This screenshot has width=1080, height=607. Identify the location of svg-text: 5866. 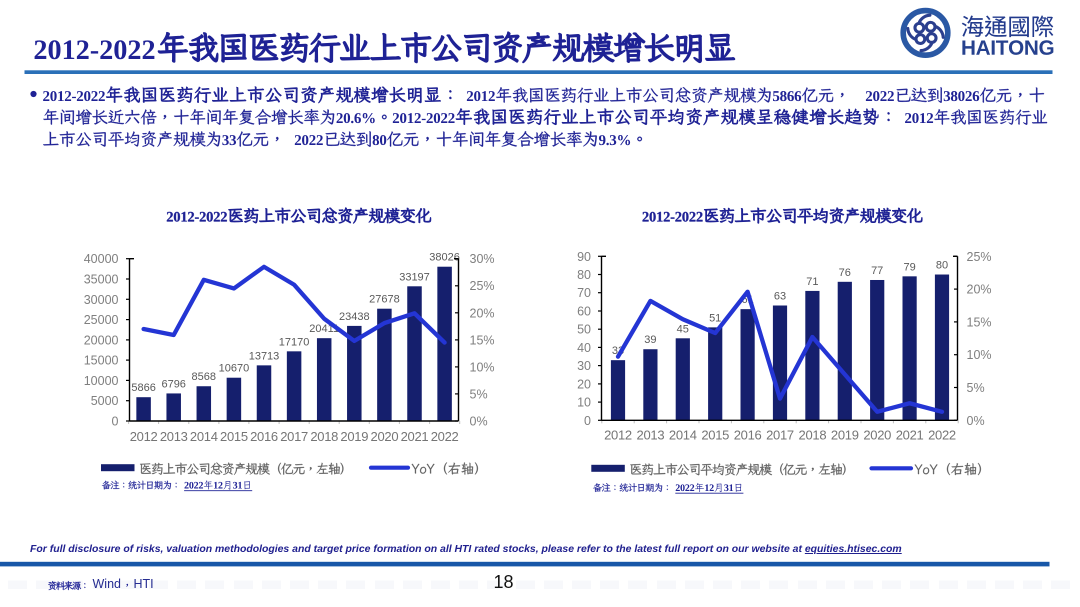
(143, 388).